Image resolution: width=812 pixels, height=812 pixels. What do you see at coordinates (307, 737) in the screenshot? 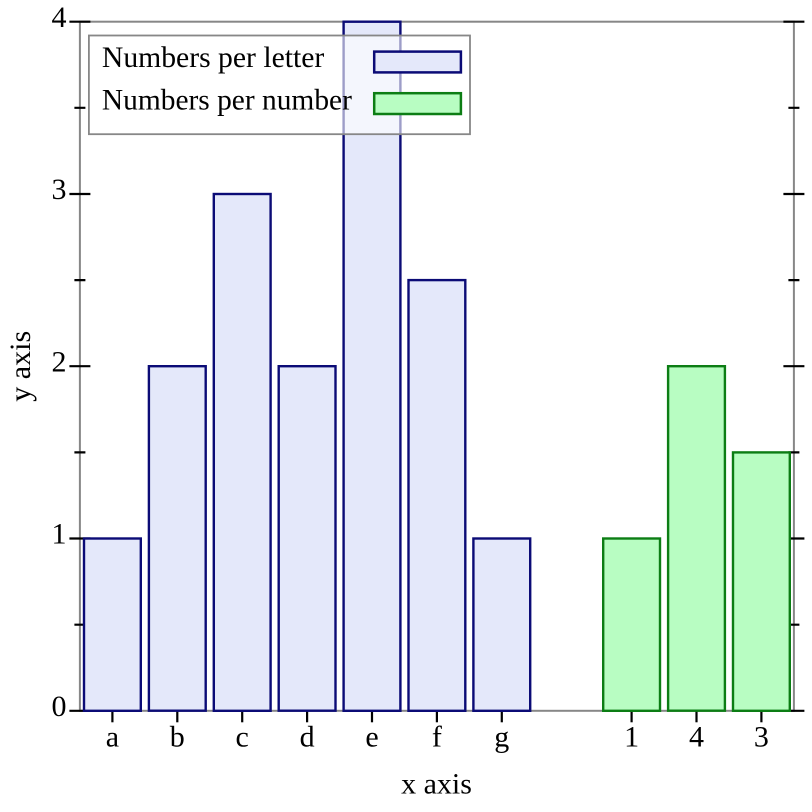
I see `svg-text: d` at bounding box center [307, 737].